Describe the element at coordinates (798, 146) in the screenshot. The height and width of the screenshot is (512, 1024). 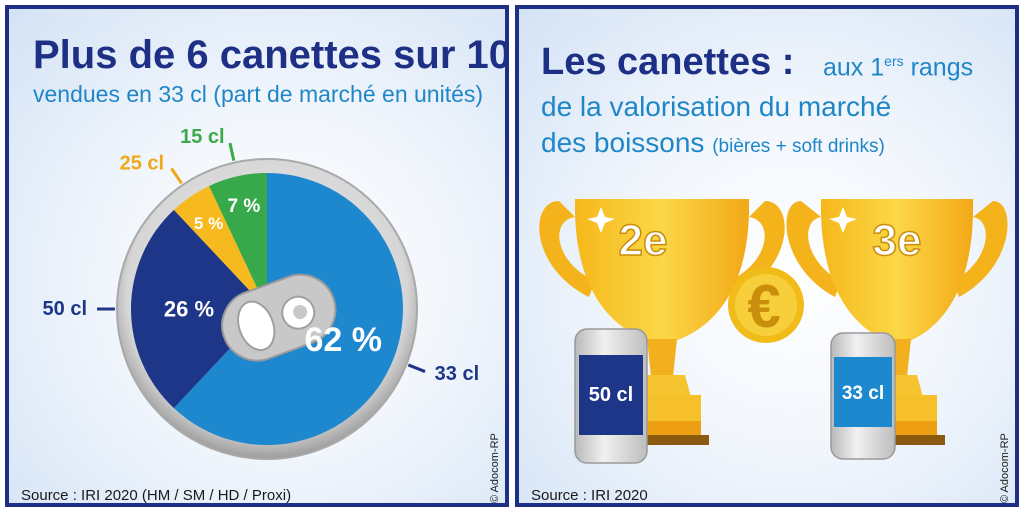
I see `subtitle-small: (bières + soft drinks)` at that location.